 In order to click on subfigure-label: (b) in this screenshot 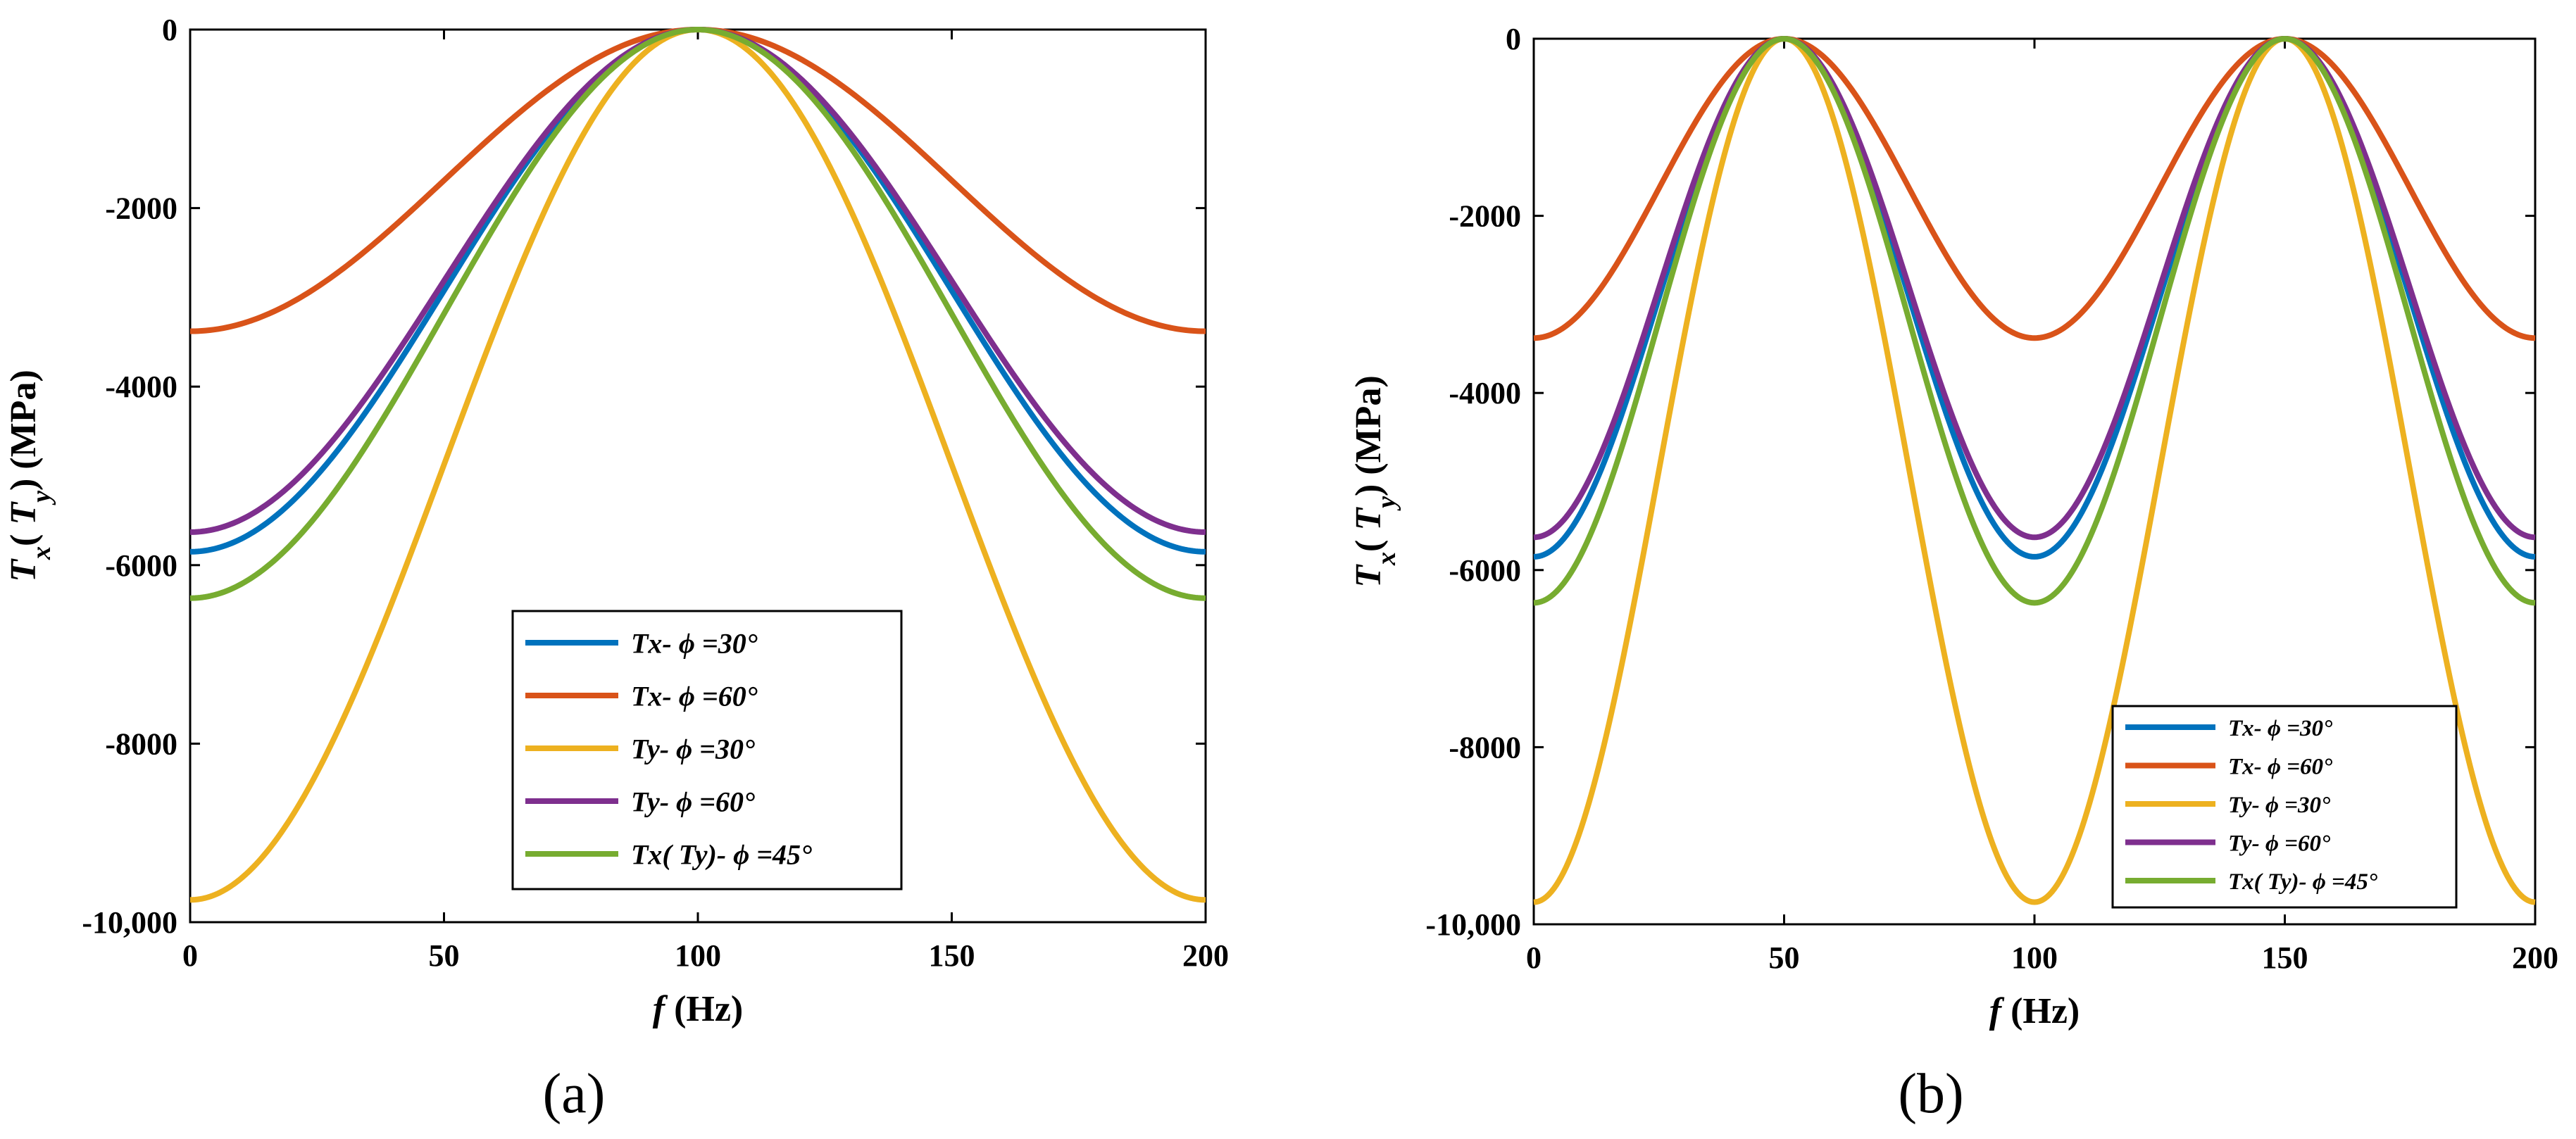, I will do `click(1930, 1094)`.